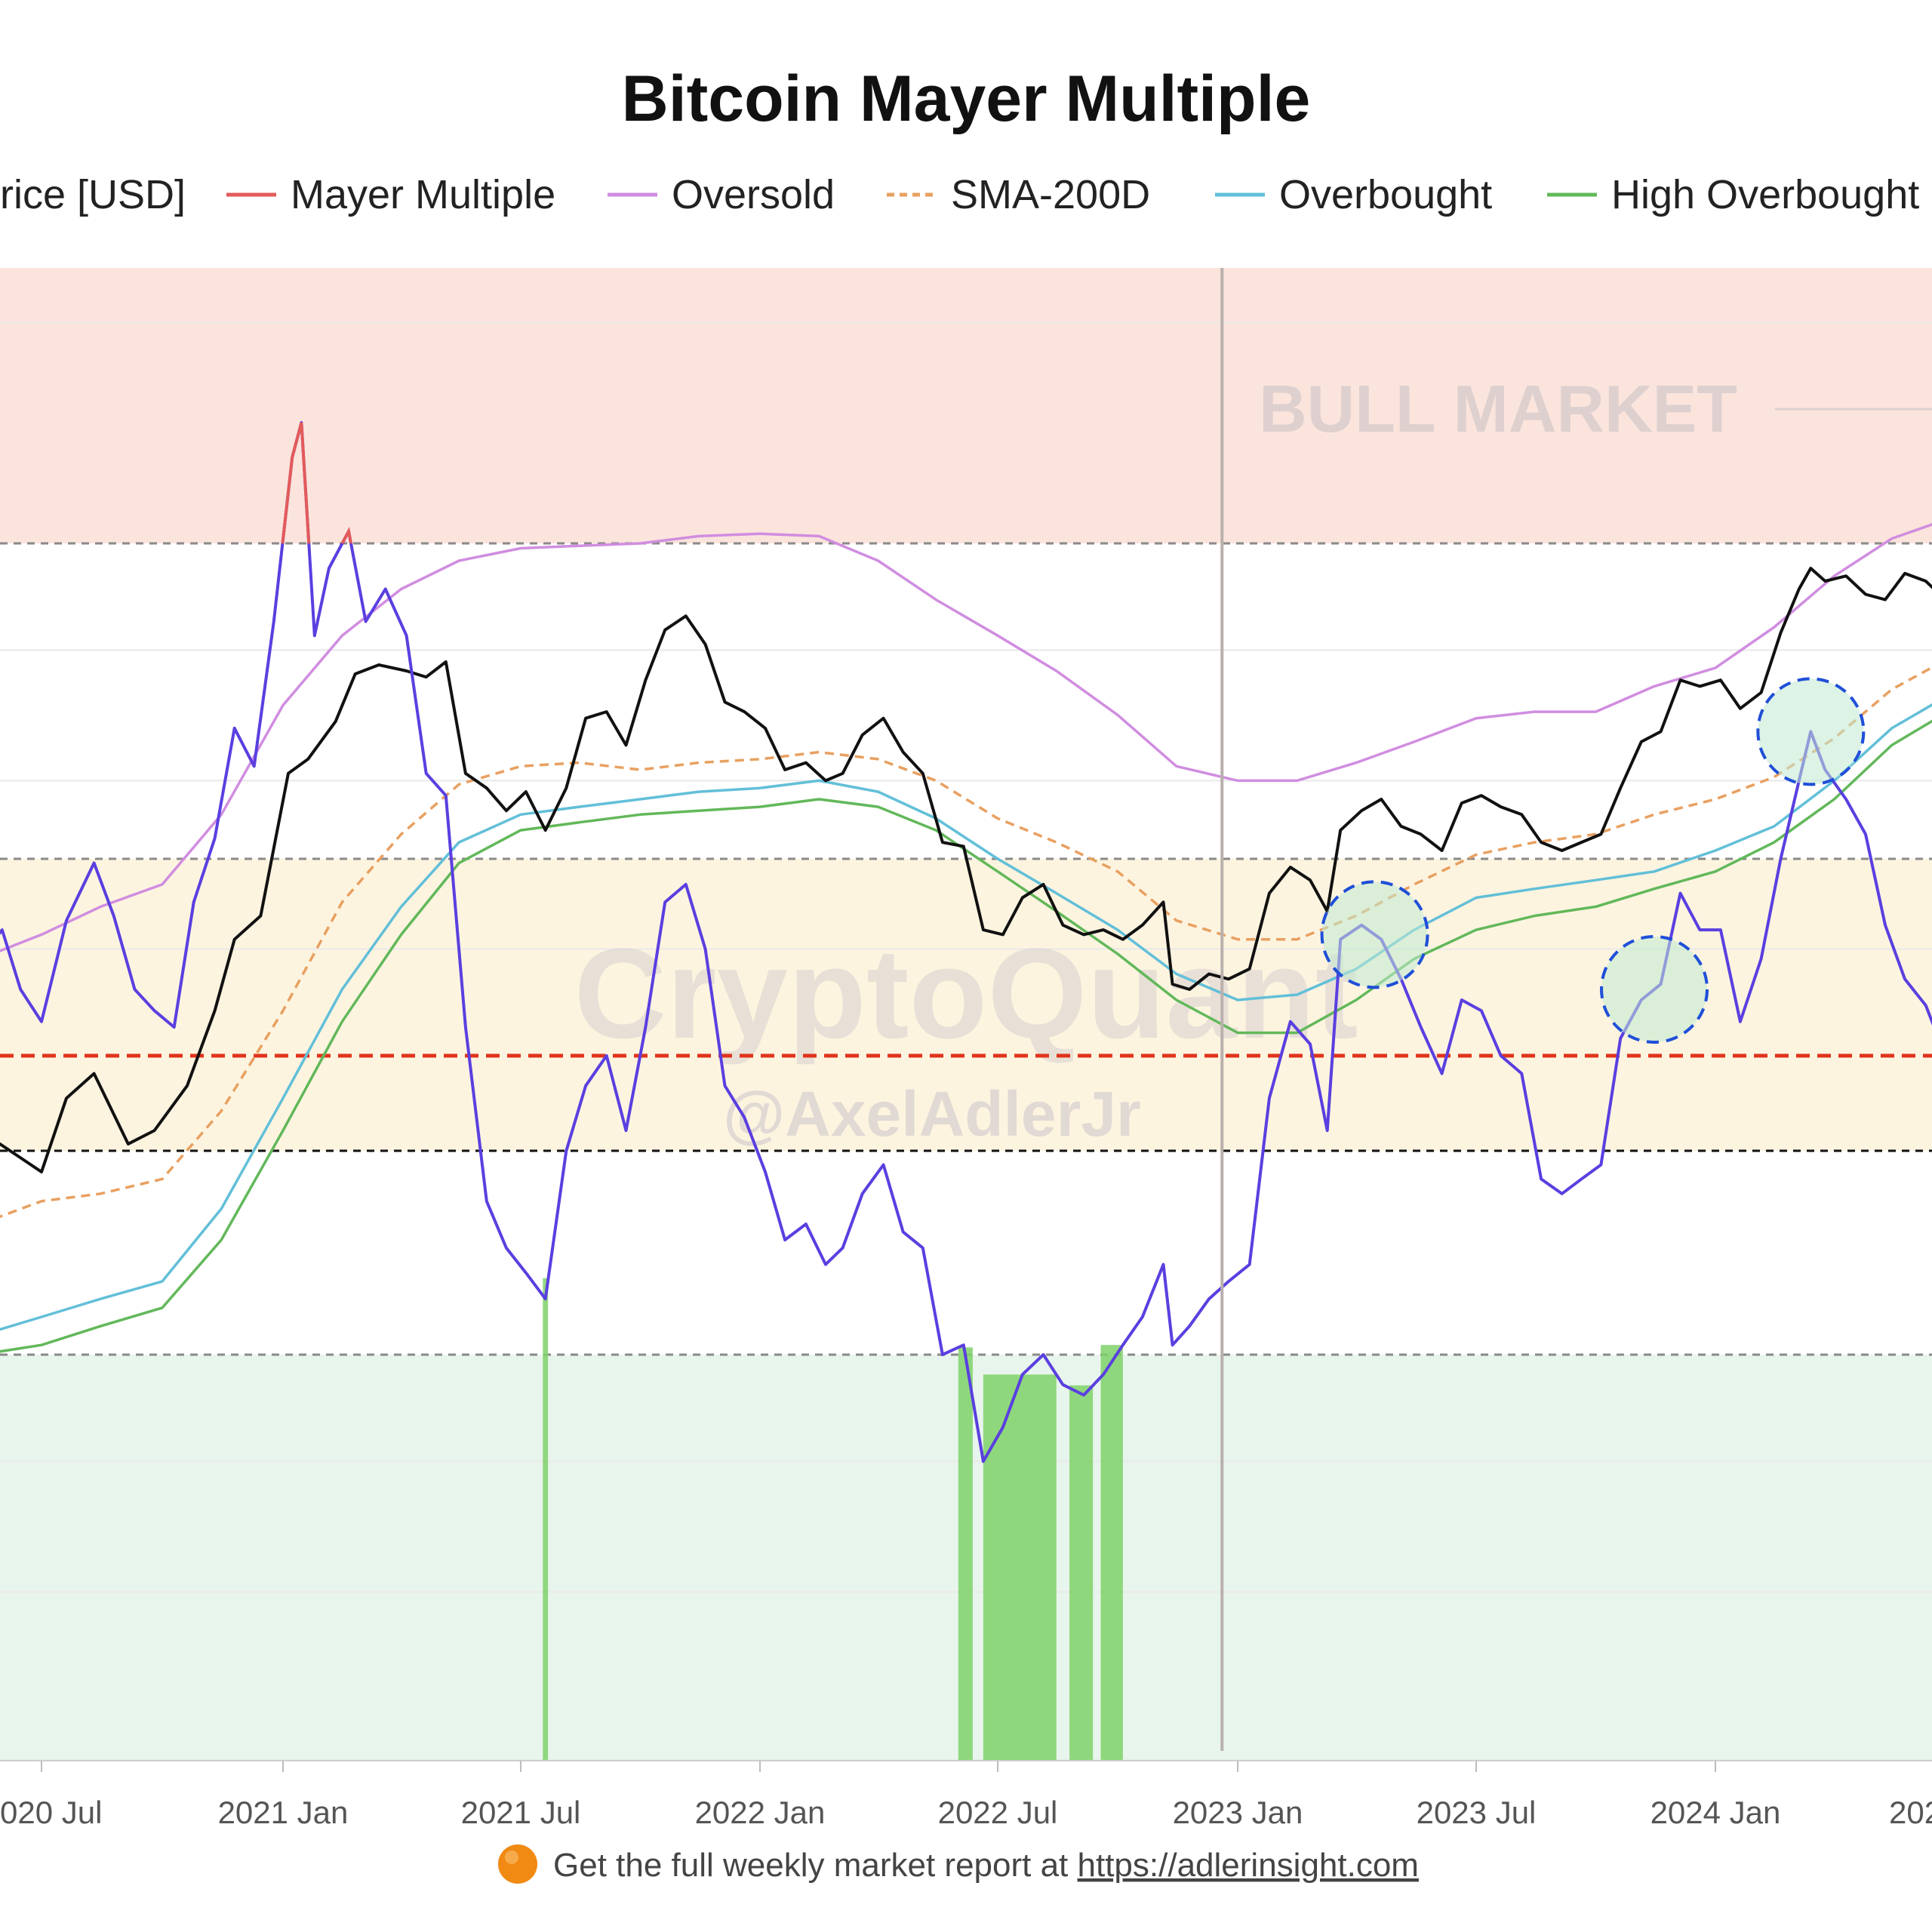 This screenshot has height=1932, width=1932. Describe the element at coordinates (521, 1812) in the screenshot. I see `x-tick-label: 2021 Jul` at that location.